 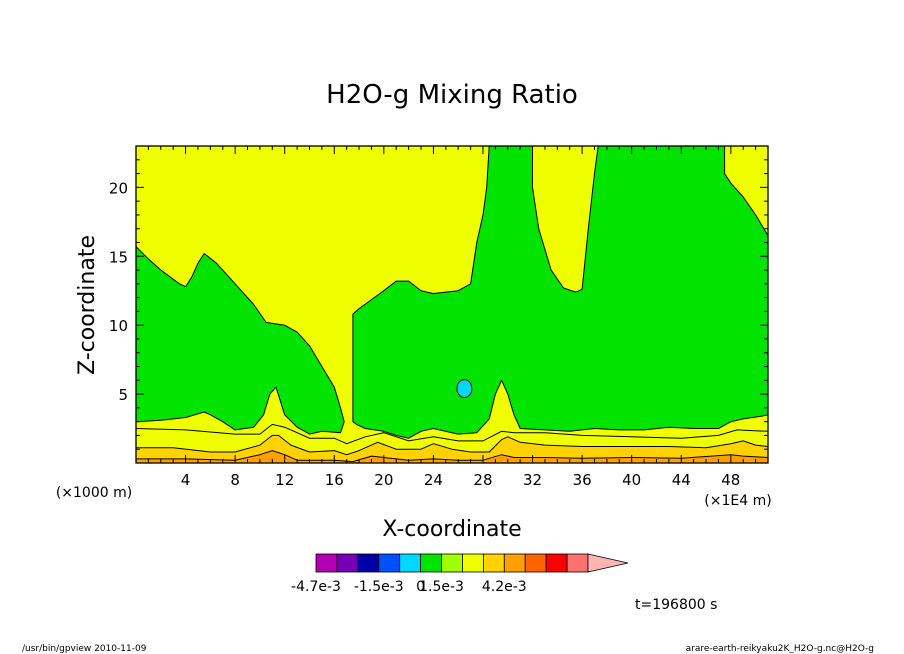 What do you see at coordinates (730, 480) in the screenshot?
I see `x-tick-label: 48` at bounding box center [730, 480].